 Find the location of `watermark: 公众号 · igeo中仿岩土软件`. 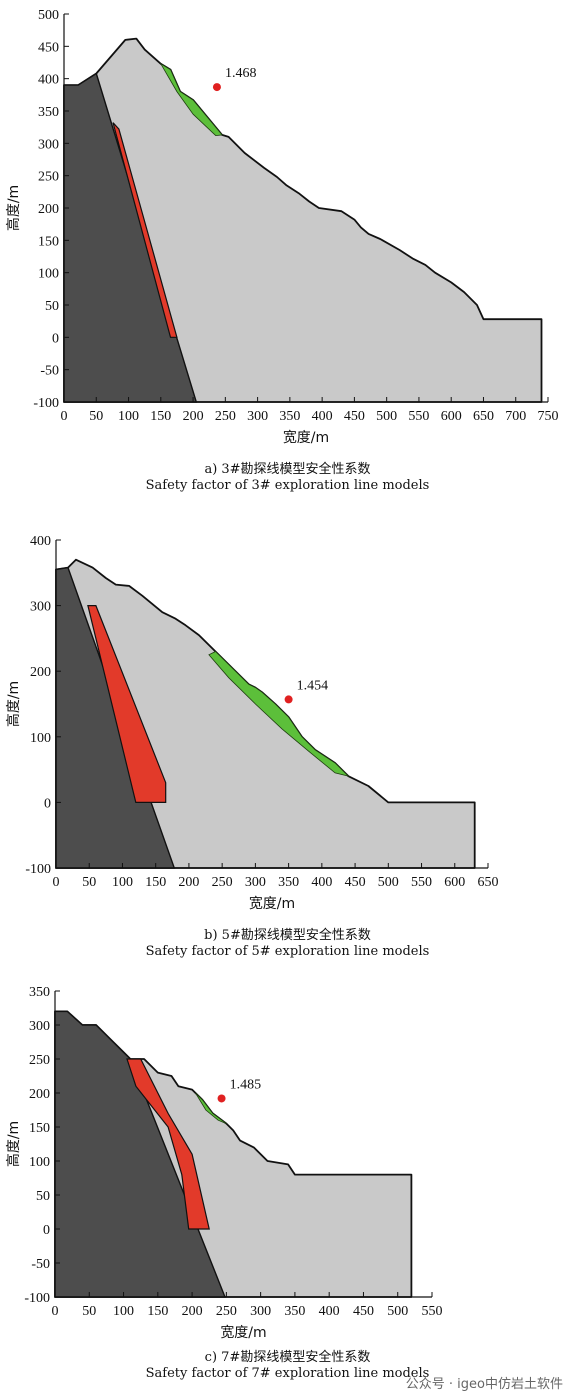

watermark: 公众号 · igeo中仿岩土软件 is located at coordinates (484, 1384).